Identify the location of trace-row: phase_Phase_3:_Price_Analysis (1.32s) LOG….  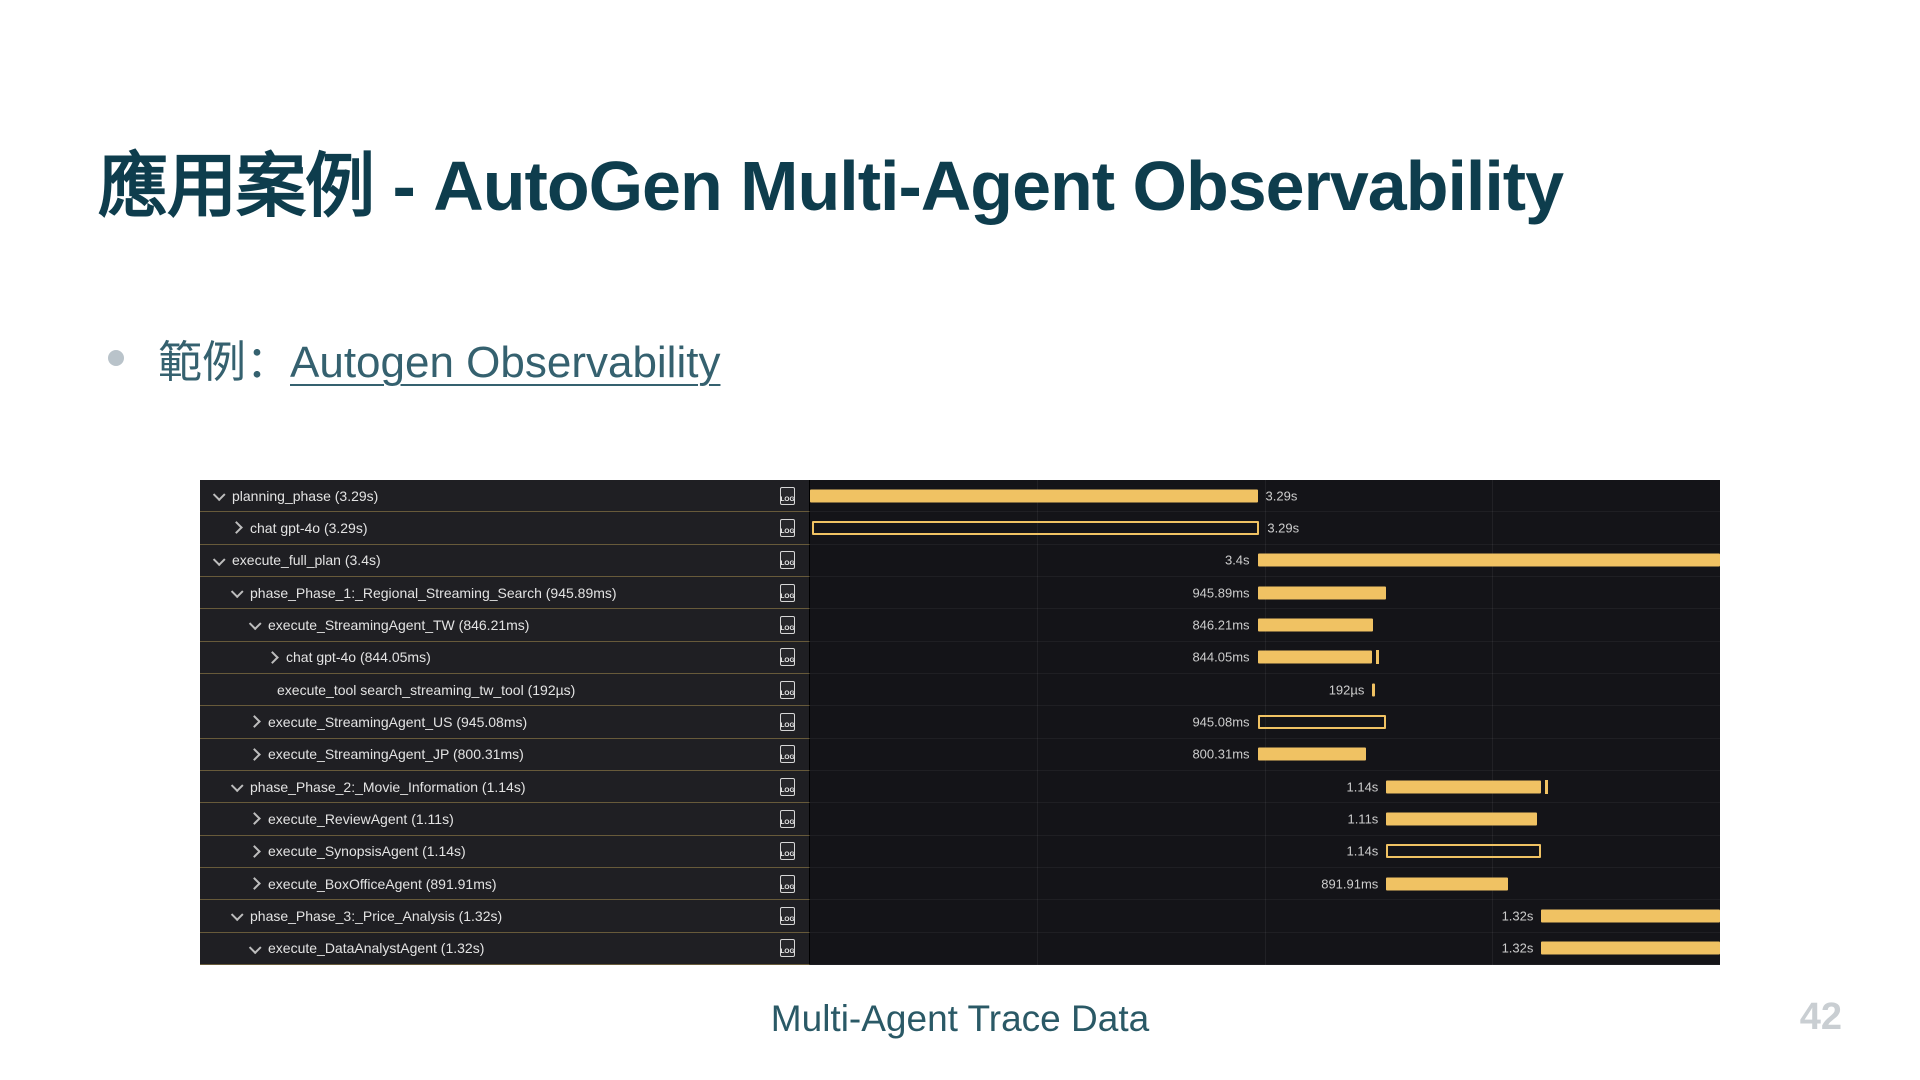
(960, 916).